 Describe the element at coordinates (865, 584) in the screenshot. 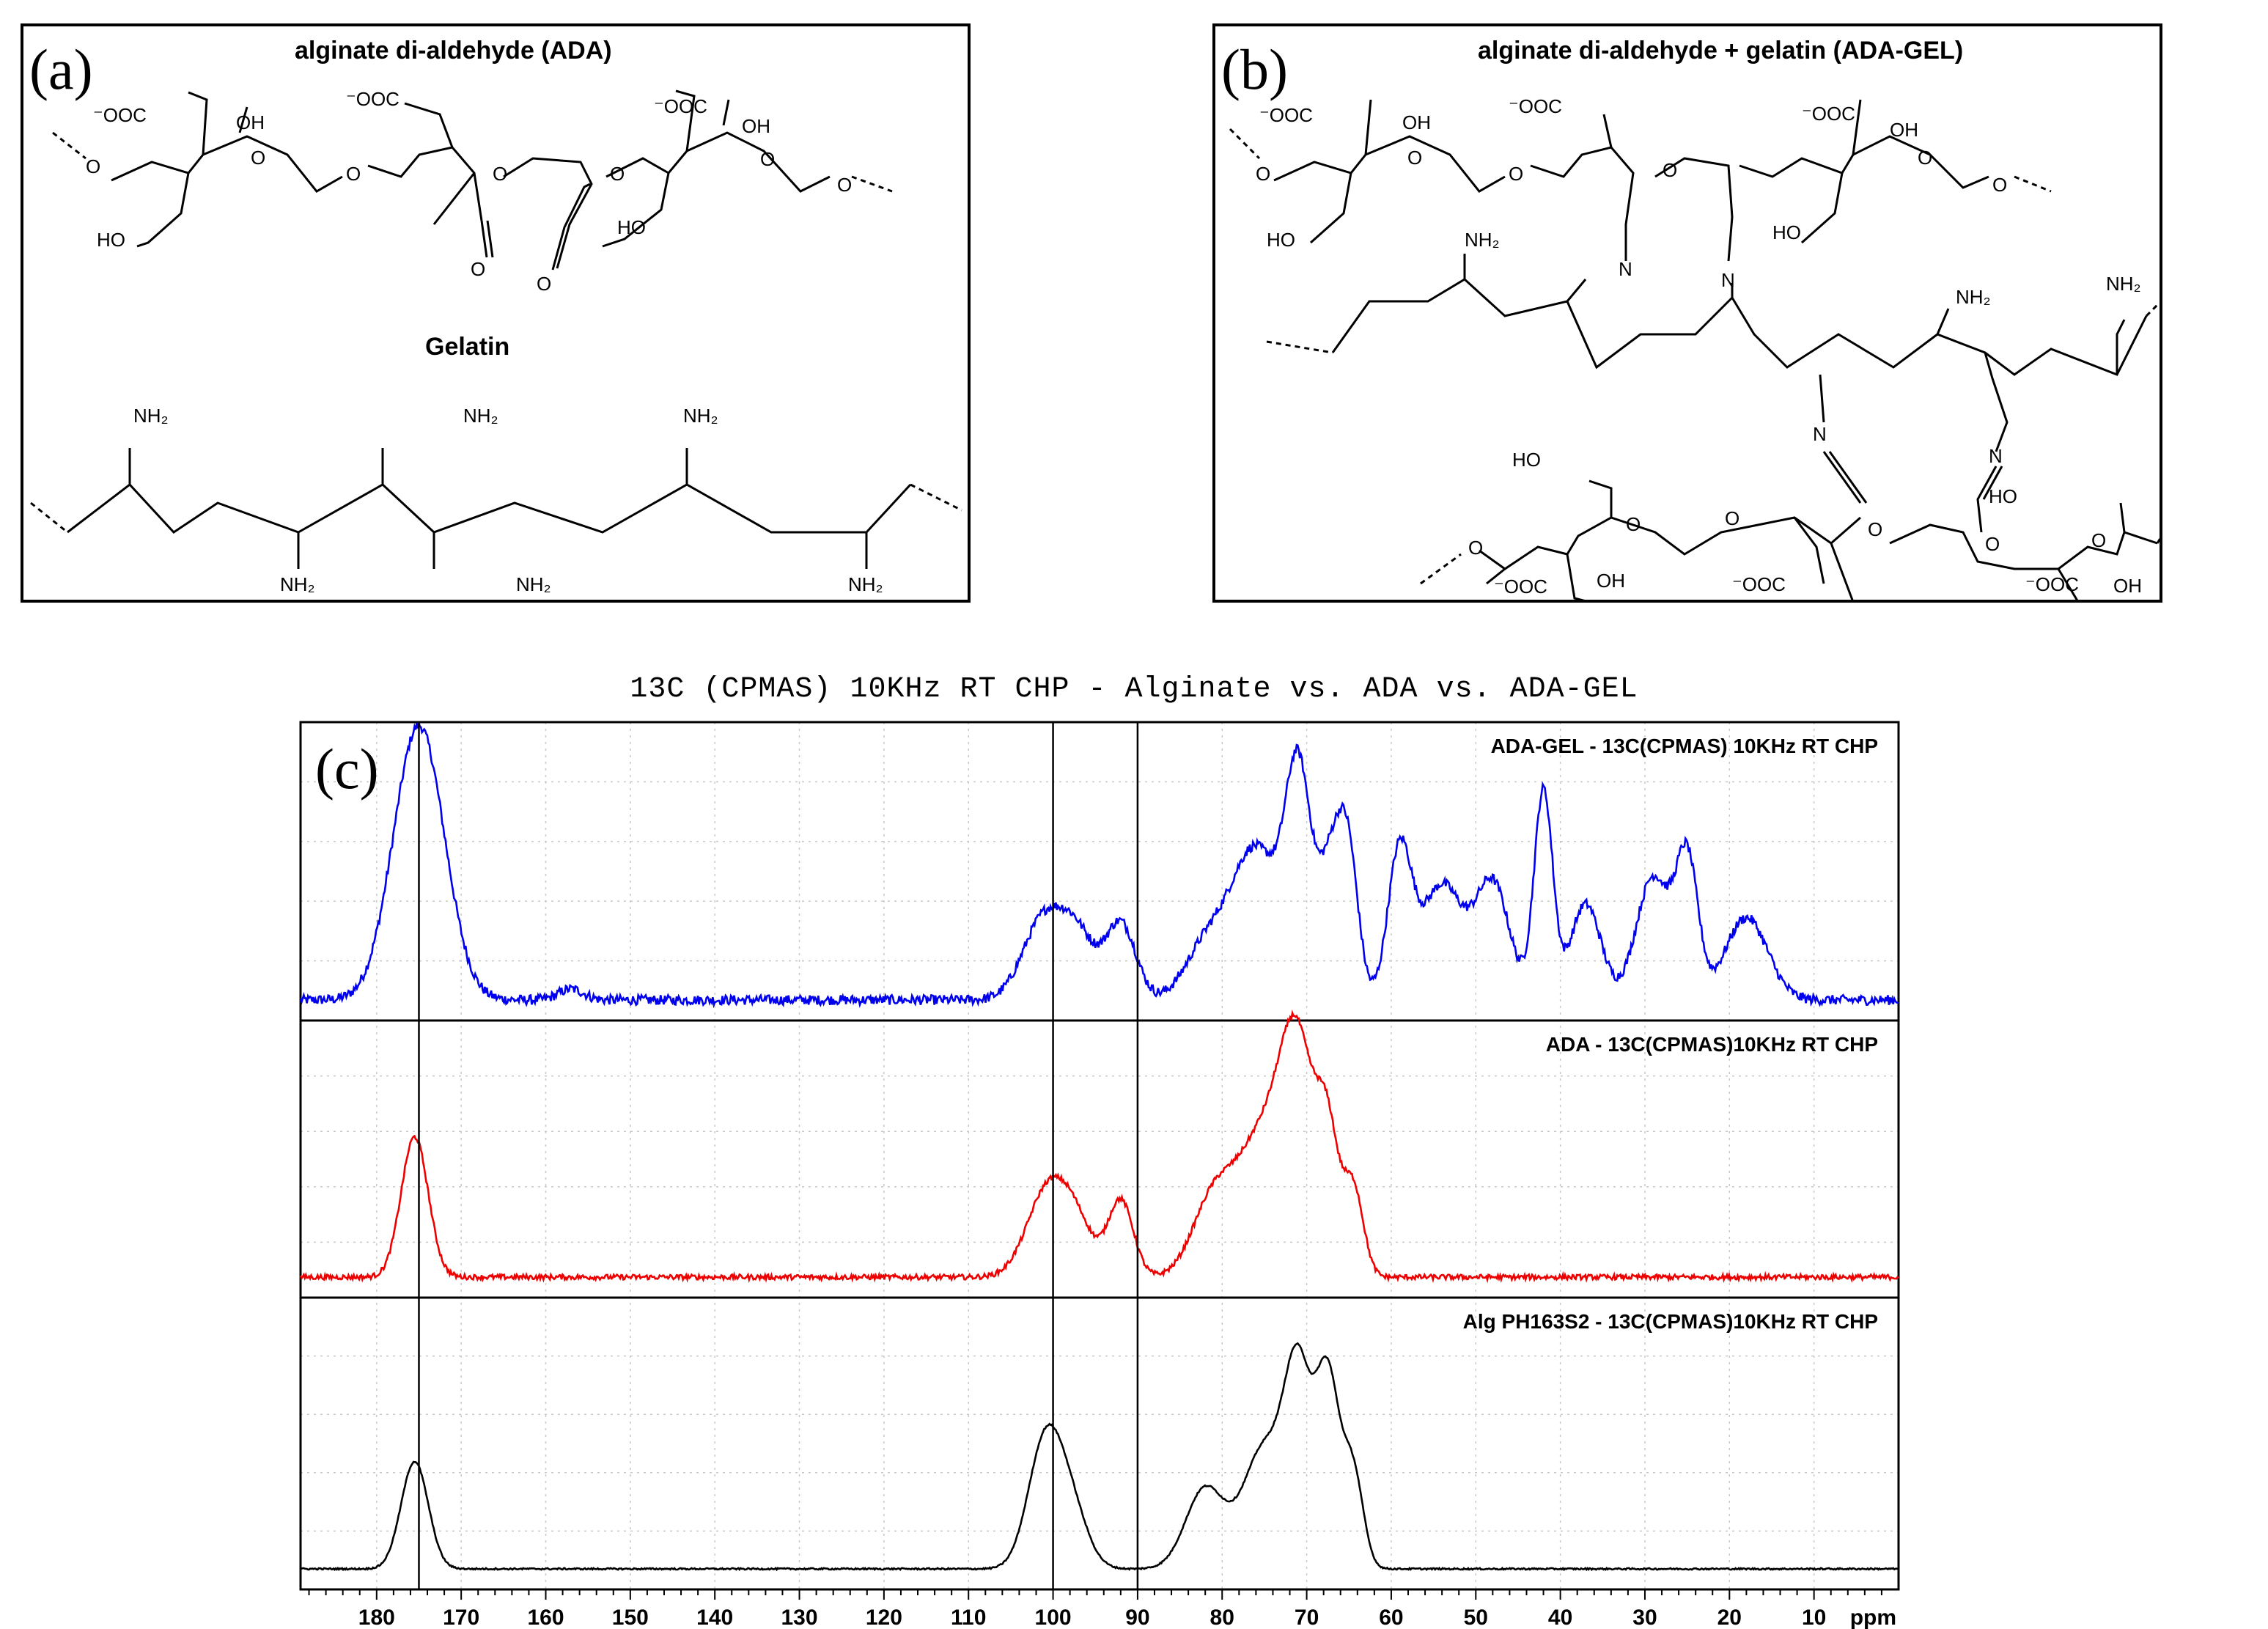

I see `a-label-nh2-6: NH₂` at that location.